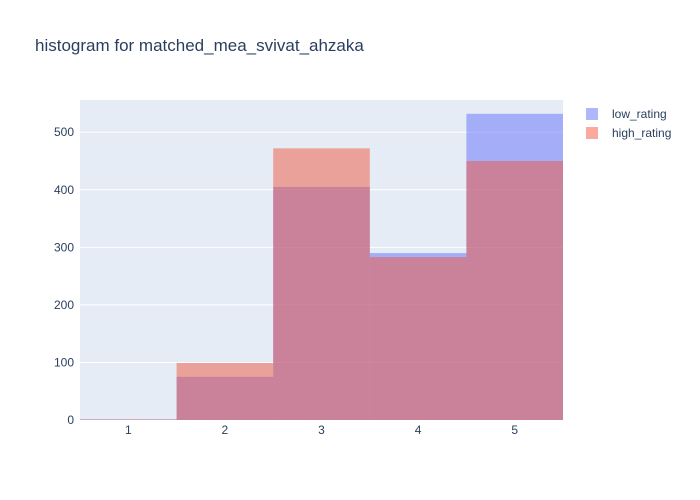 The width and height of the screenshot is (700, 500). Describe the element at coordinates (128, 430) in the screenshot. I see `x-tick-label: 1` at that location.